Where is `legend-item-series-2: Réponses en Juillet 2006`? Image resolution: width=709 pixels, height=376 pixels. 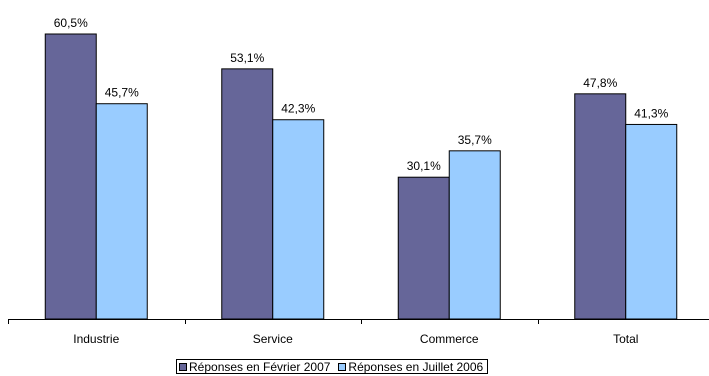 legend-item-series-2: Réponses en Juillet 2006 is located at coordinates (410, 367).